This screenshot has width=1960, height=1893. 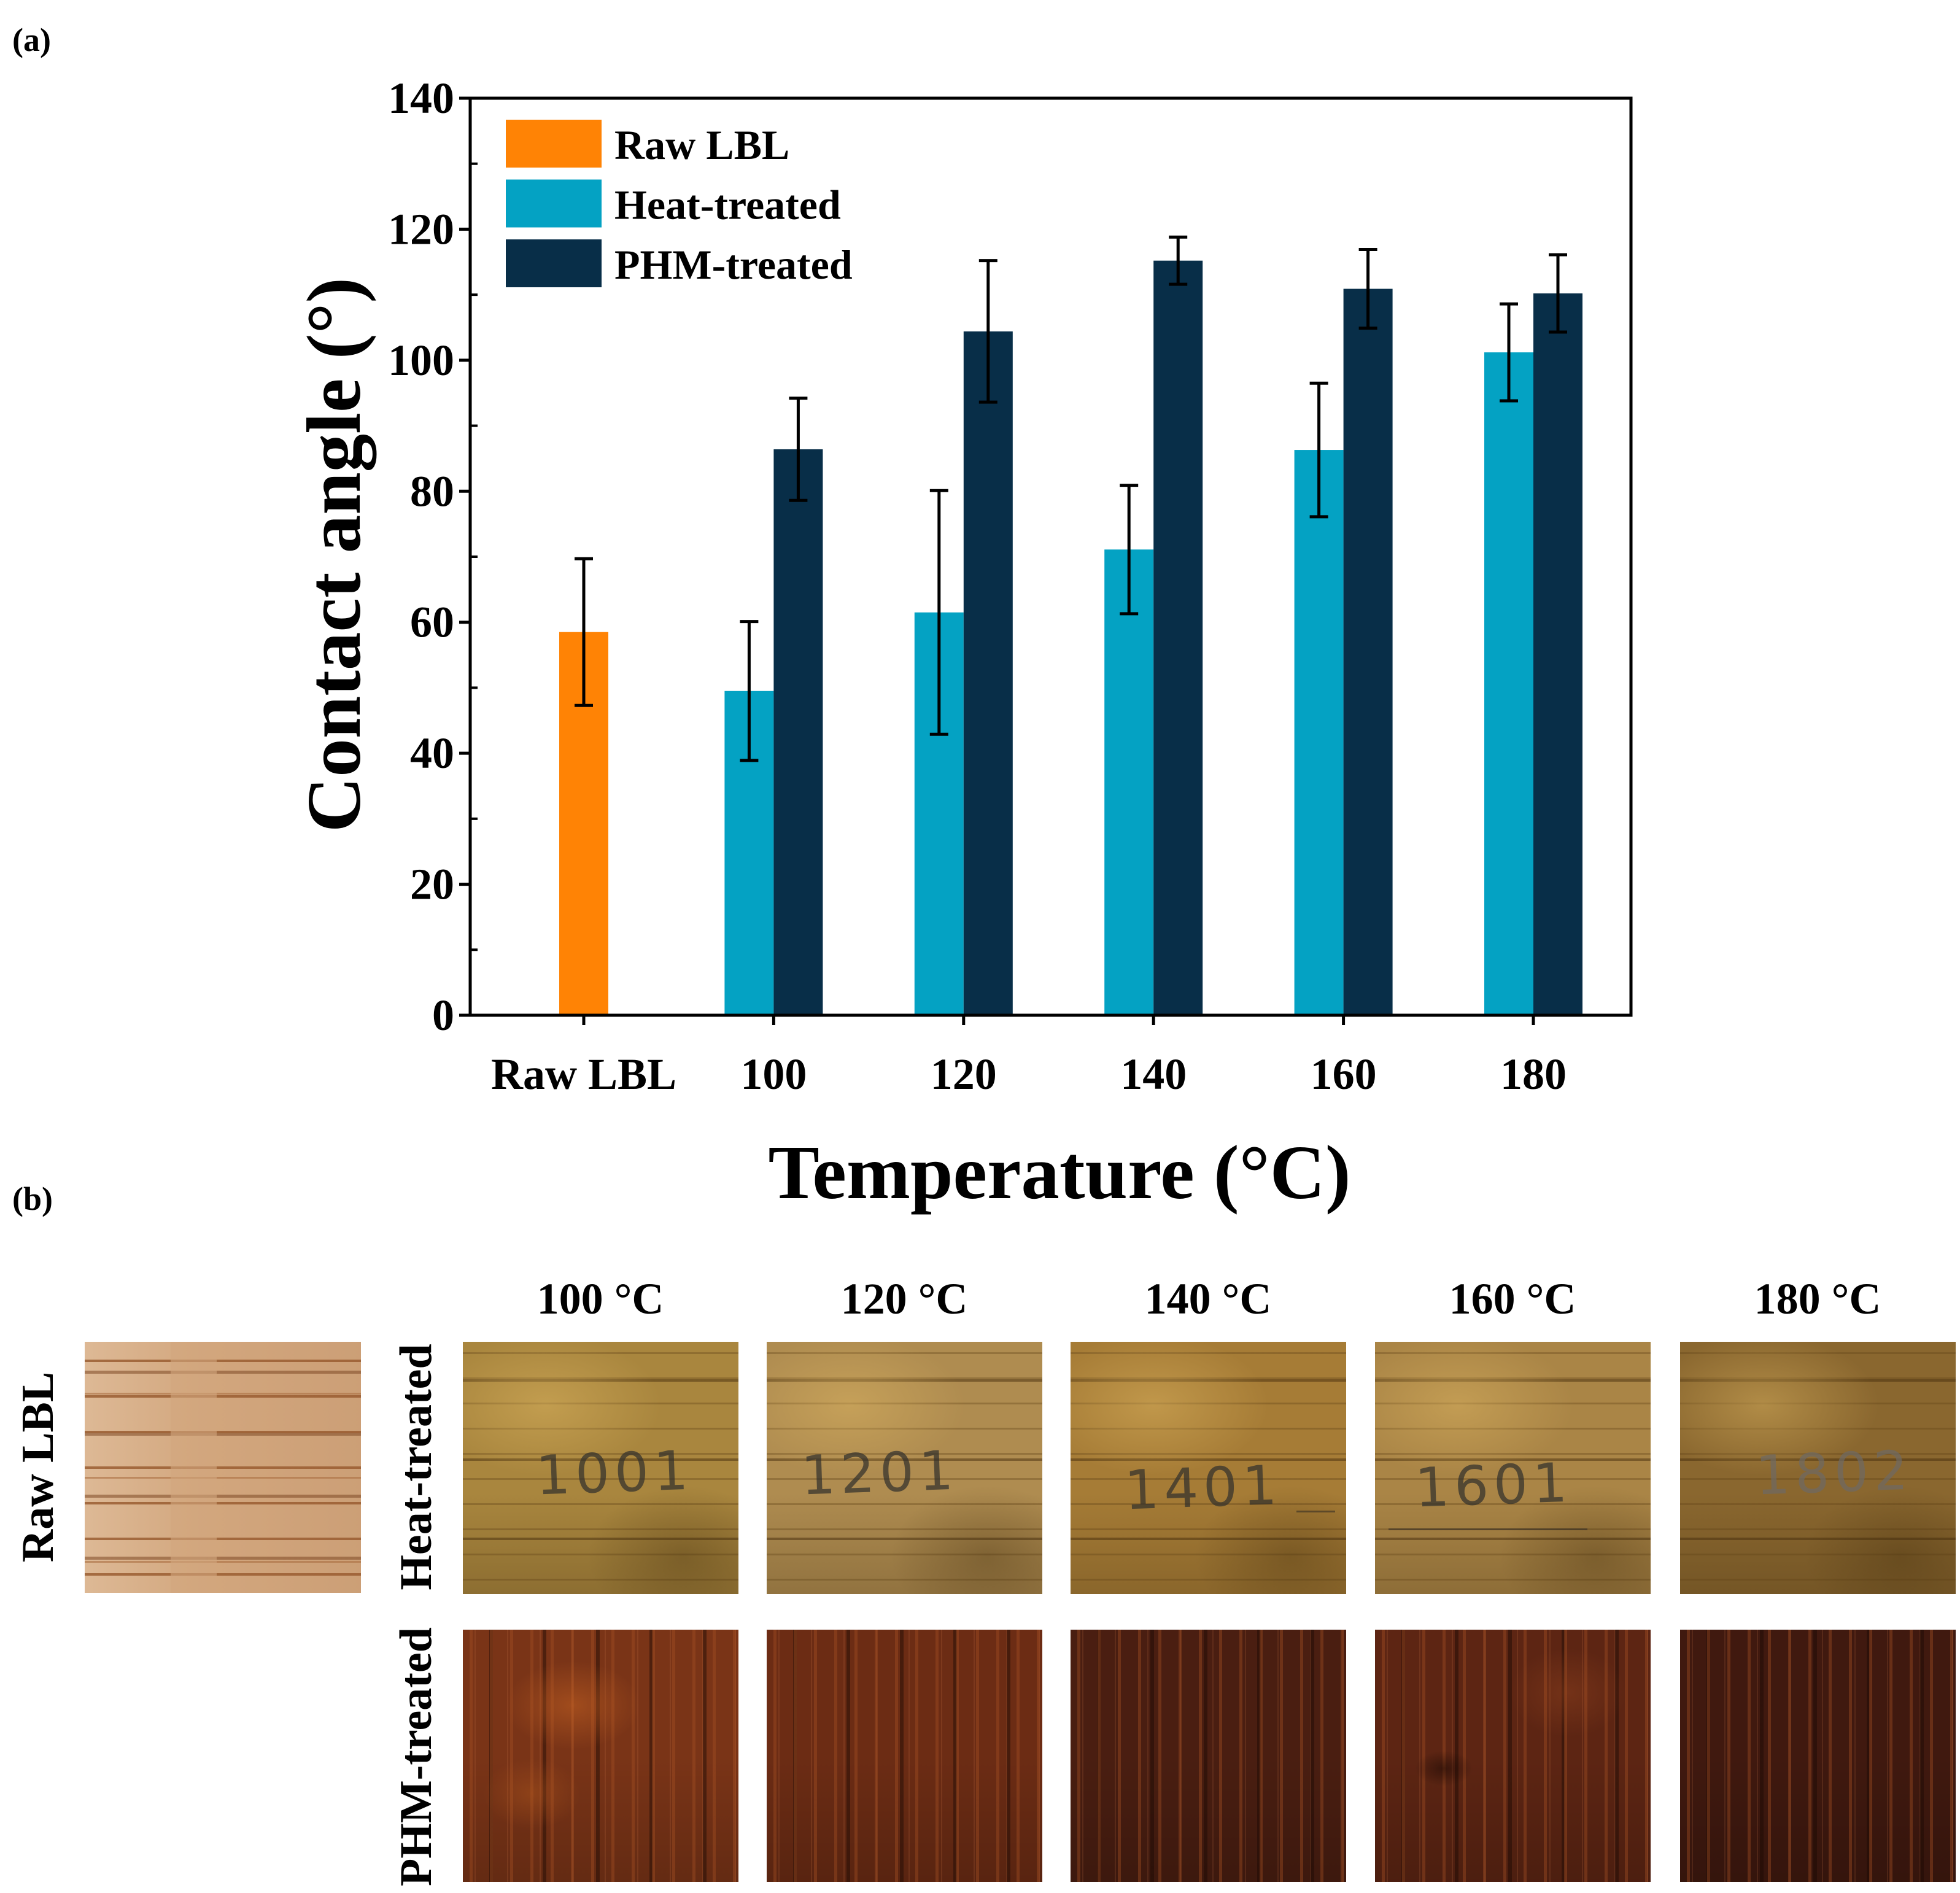 What do you see at coordinates (773, 1075) in the screenshot?
I see `x-tick-label-100: 100` at bounding box center [773, 1075].